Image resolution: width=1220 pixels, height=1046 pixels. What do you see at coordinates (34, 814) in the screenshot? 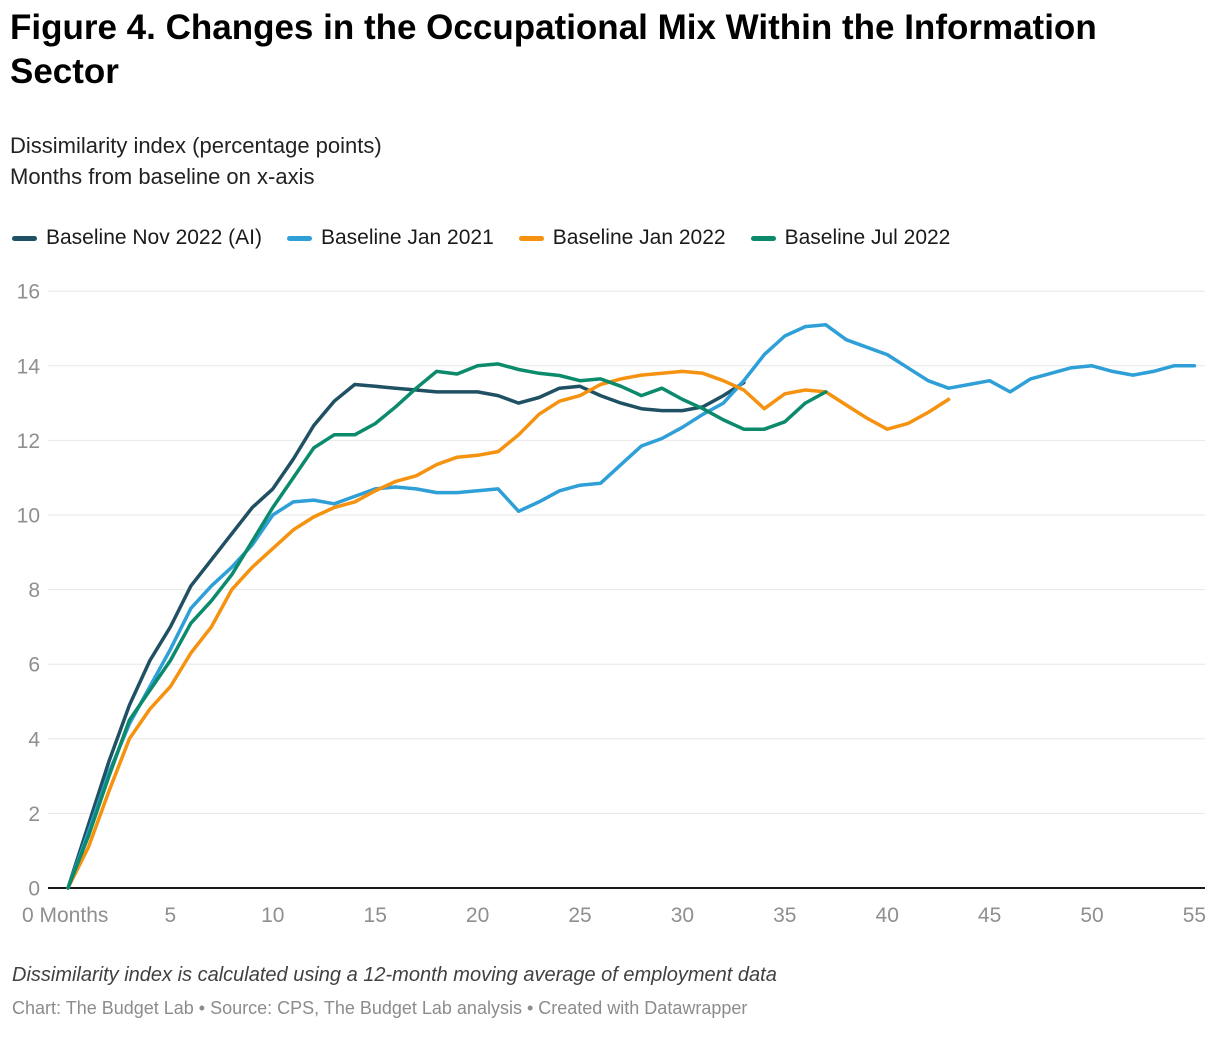
I see `y-tick-label: 2` at bounding box center [34, 814].